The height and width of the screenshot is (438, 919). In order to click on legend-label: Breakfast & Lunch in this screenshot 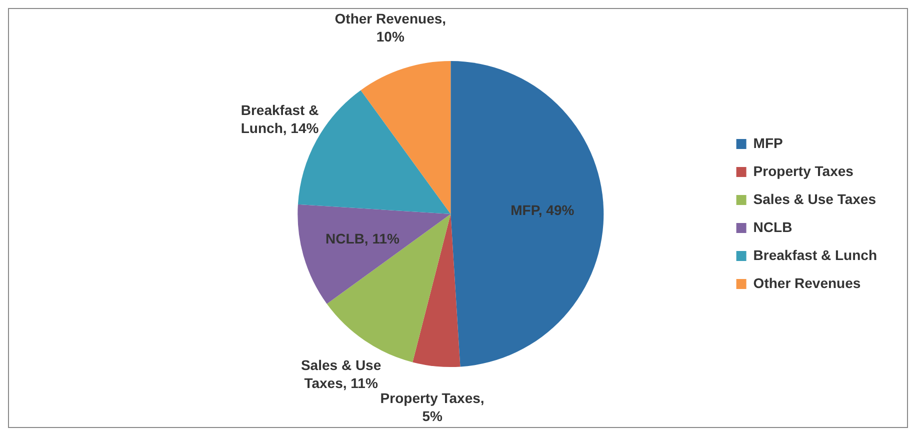, I will do `click(815, 254)`.